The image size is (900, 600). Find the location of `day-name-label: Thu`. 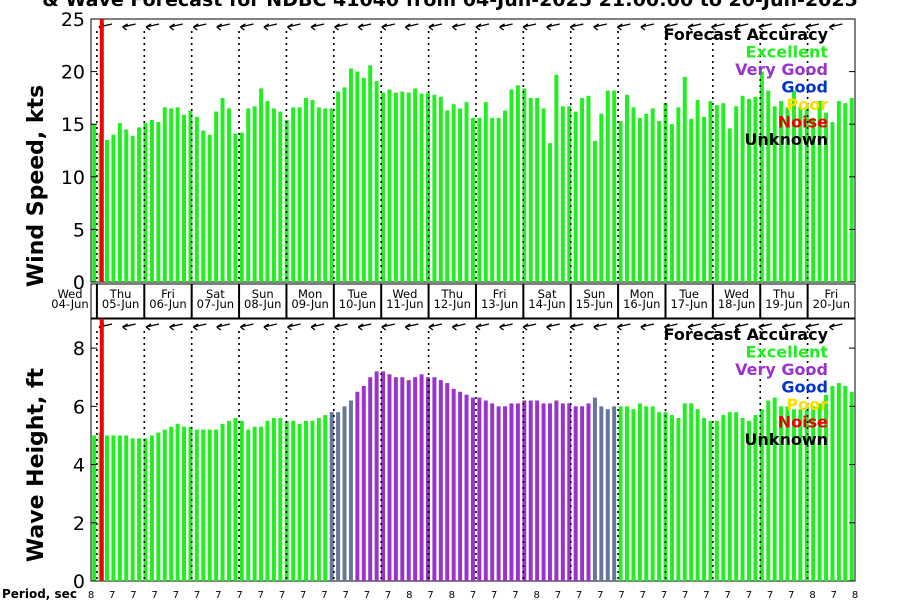

day-name-label: Thu is located at coordinates (120, 294).